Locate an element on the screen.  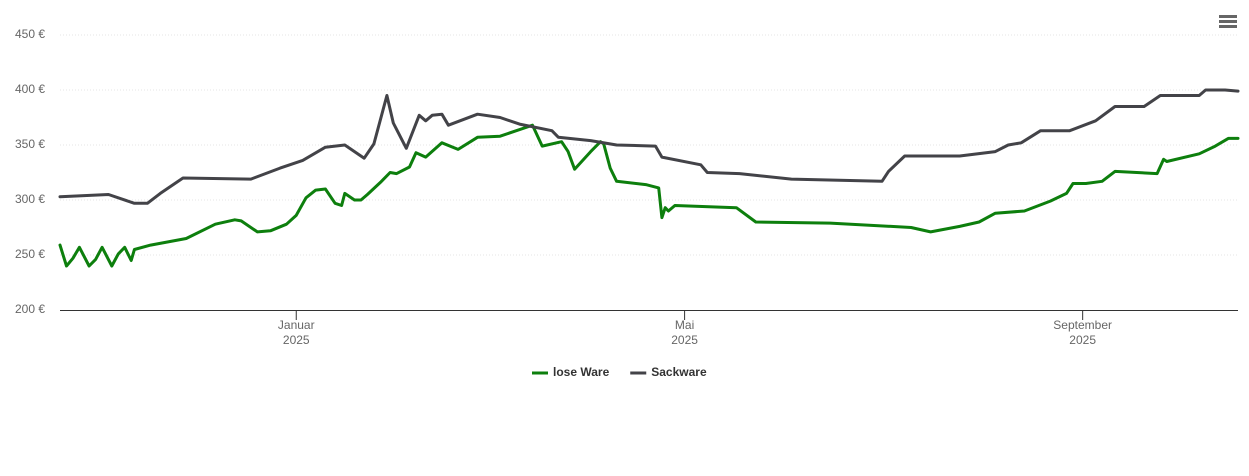
y-tick-label: 400 € is located at coordinates (30, 89).